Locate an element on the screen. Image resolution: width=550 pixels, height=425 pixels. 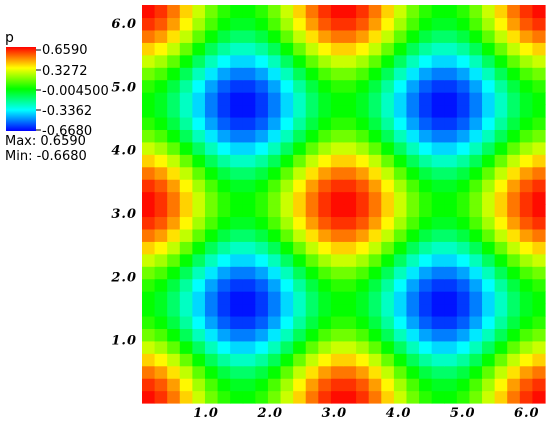
x-tick-label: 4.0 is located at coordinates (399, 413).